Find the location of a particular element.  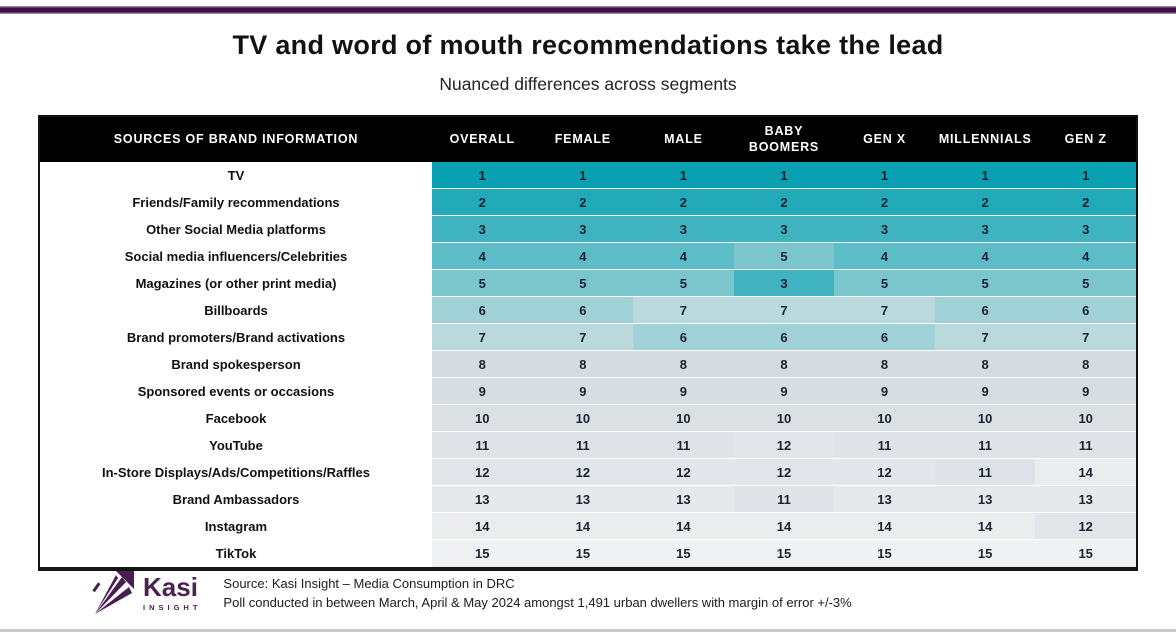

row-label: TikTok is located at coordinates (236, 553).